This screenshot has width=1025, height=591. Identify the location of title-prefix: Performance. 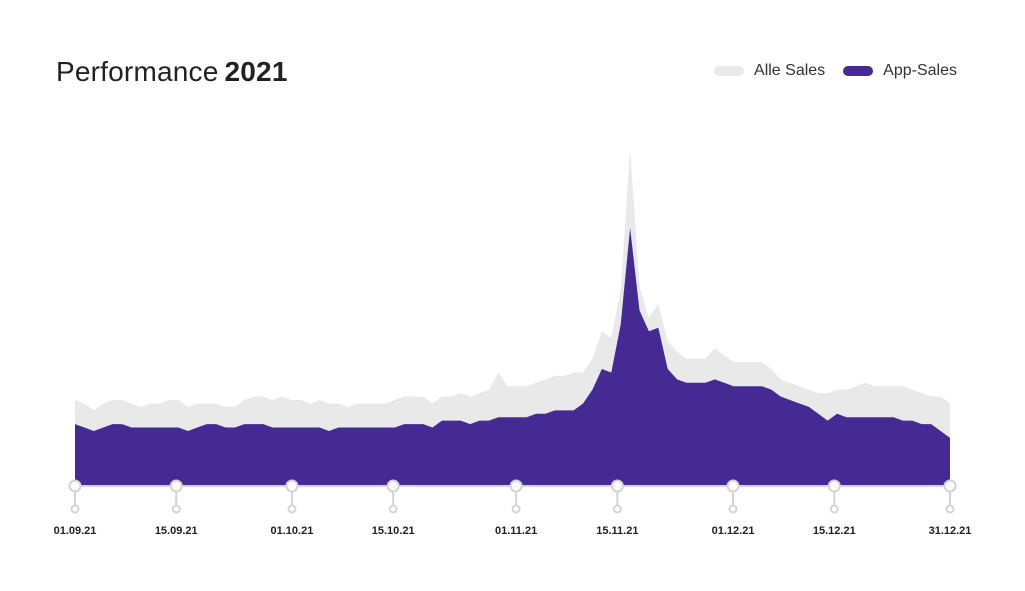
(137, 71).